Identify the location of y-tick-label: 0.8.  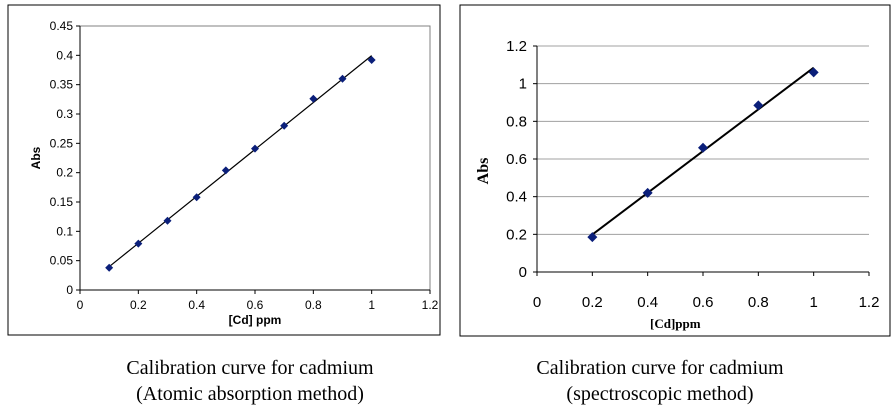
(516, 121).